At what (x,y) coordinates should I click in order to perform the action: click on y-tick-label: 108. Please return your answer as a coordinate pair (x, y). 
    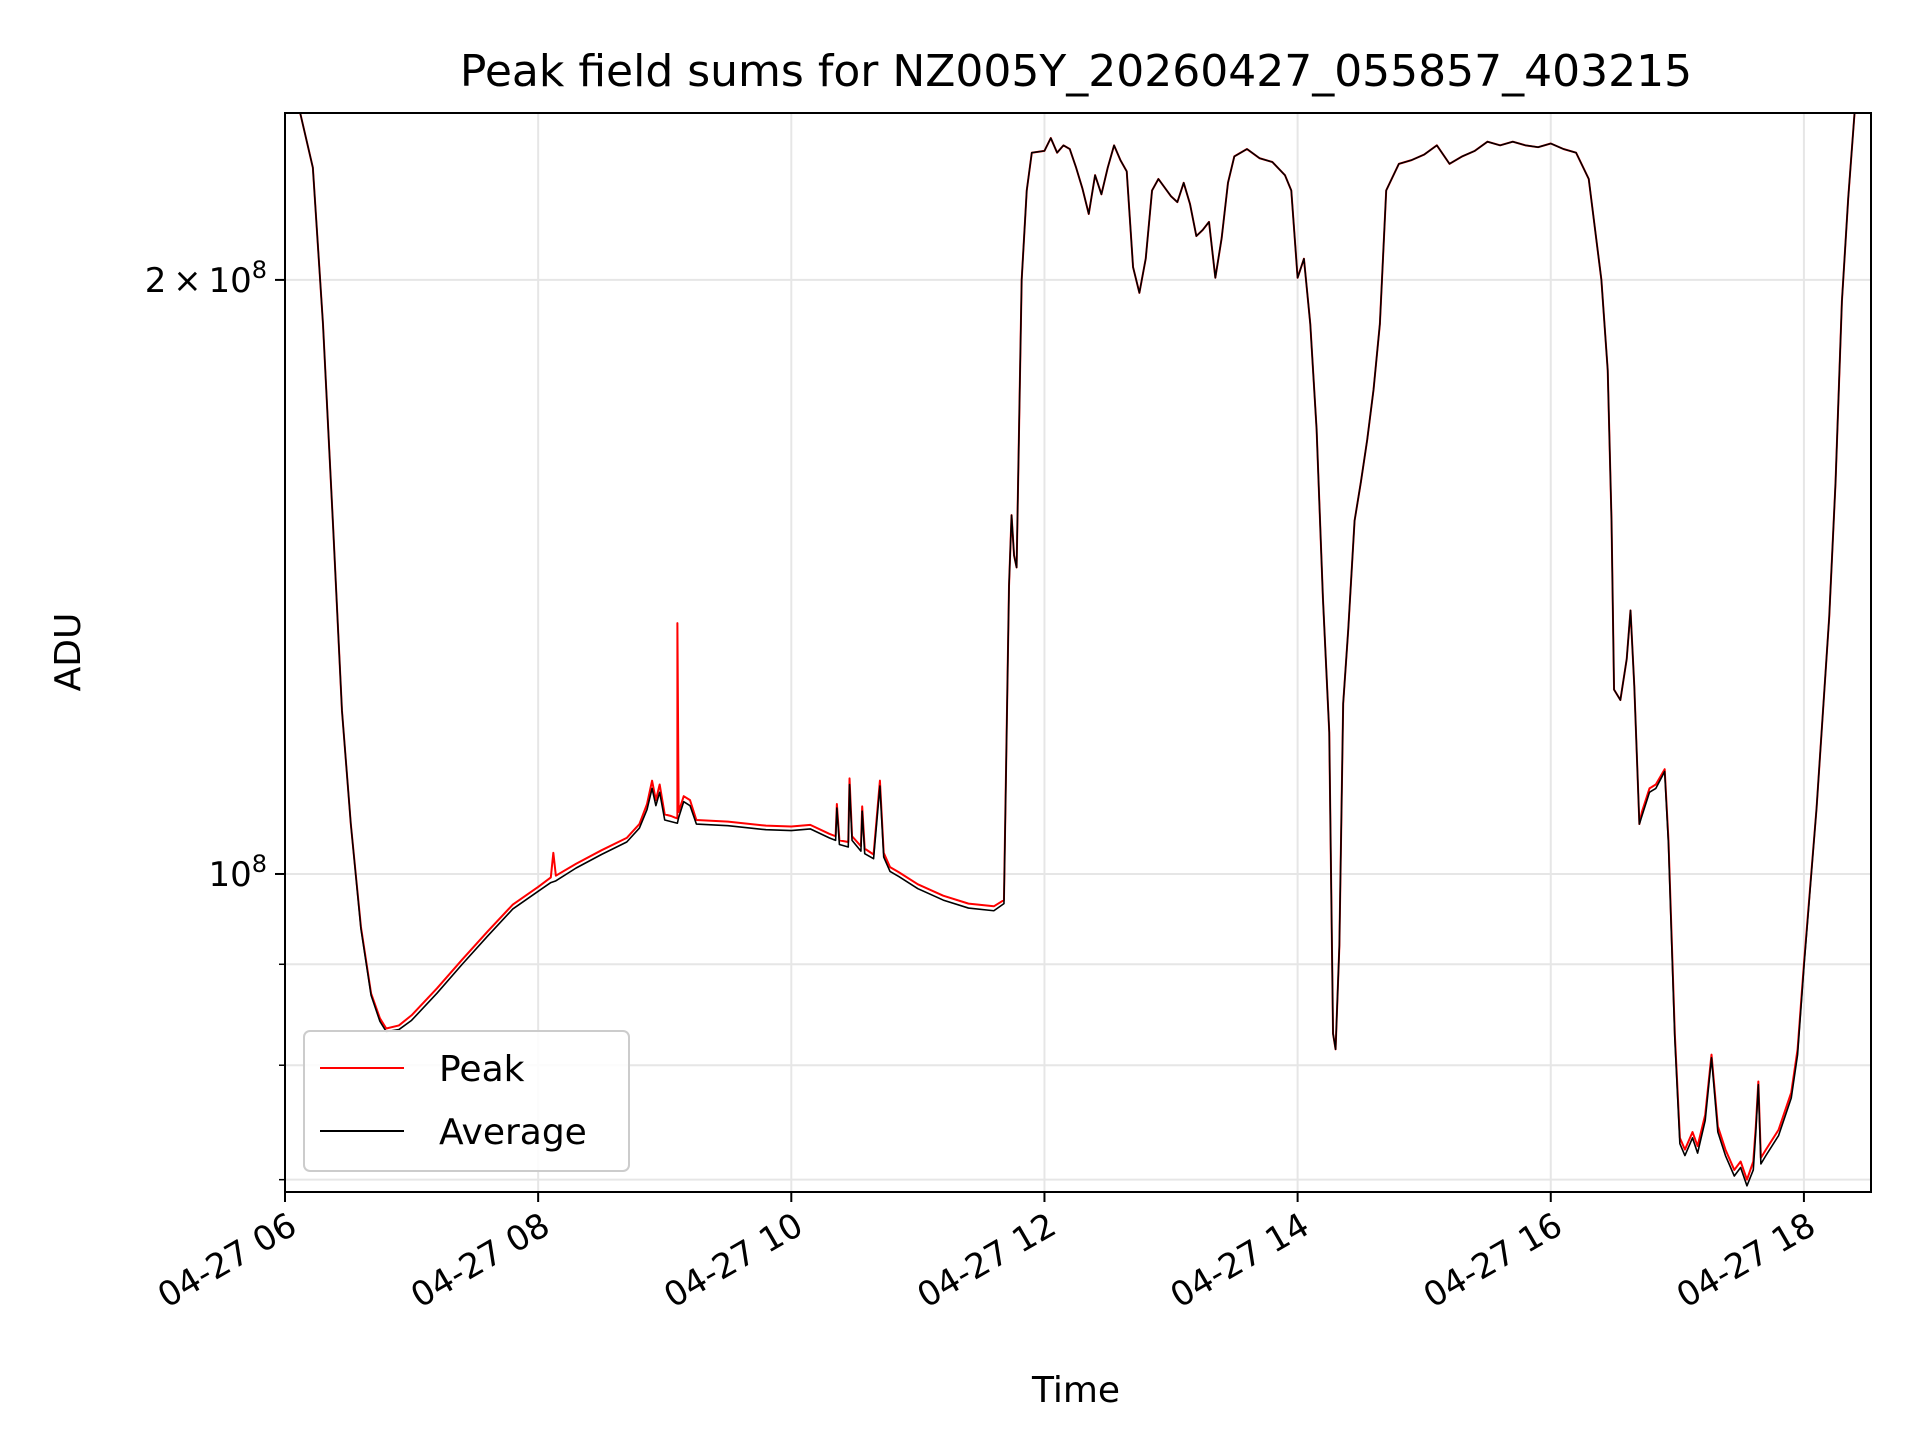
    Looking at the image, I should click on (237, 872).